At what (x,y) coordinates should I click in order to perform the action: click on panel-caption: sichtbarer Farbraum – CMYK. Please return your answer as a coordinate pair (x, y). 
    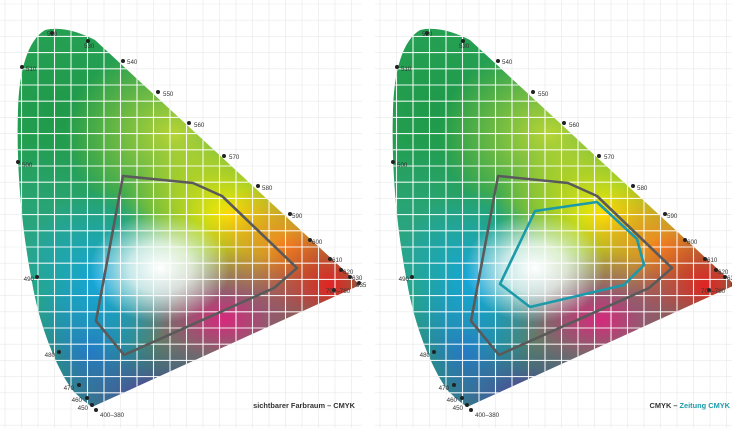
    Looking at the image, I should click on (304, 405).